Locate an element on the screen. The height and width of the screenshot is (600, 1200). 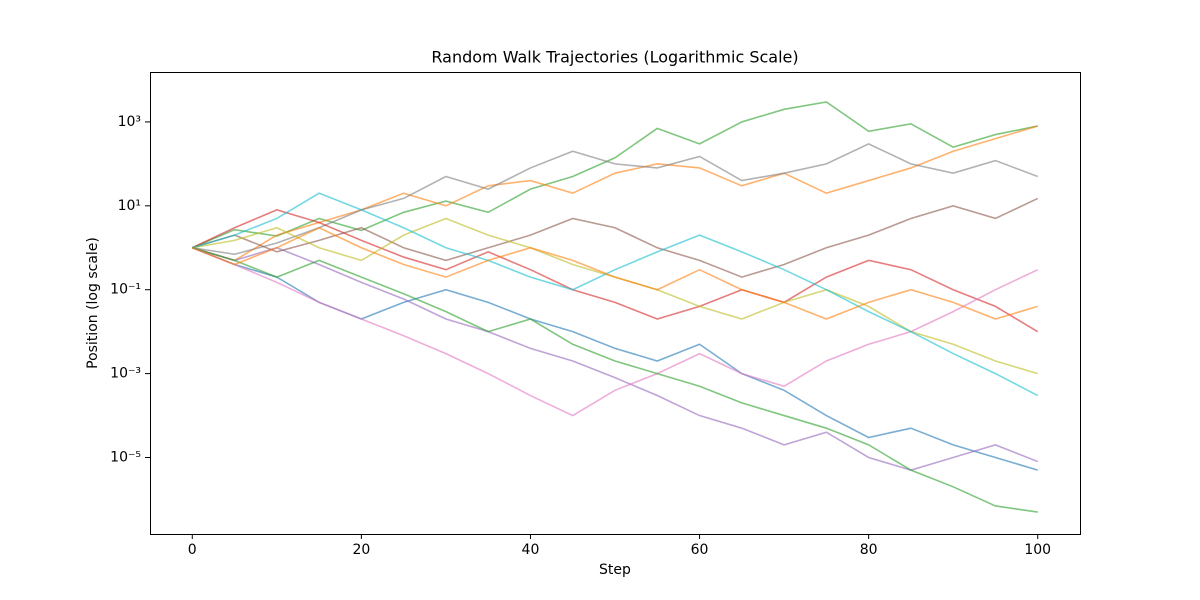
x-tick-label: 0 is located at coordinates (192, 550).